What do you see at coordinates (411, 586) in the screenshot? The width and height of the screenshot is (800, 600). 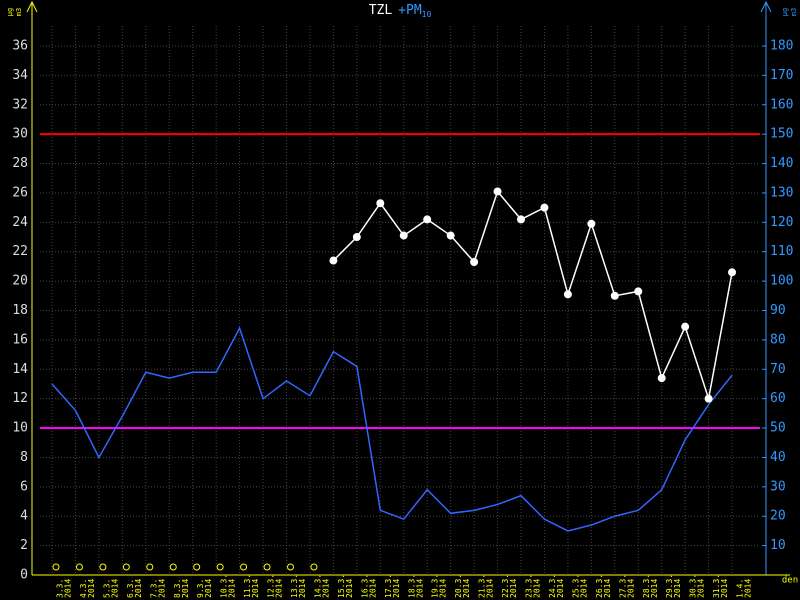 I see `x-tick-label: 18.3.` at bounding box center [411, 586].